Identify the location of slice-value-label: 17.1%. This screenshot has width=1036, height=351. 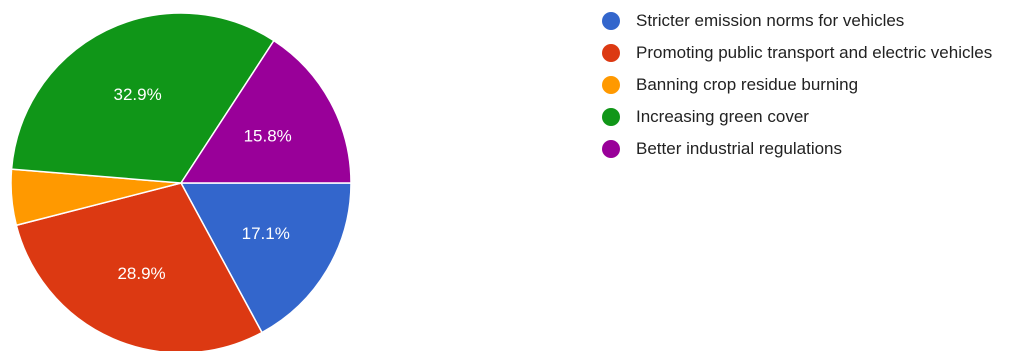
(266, 233).